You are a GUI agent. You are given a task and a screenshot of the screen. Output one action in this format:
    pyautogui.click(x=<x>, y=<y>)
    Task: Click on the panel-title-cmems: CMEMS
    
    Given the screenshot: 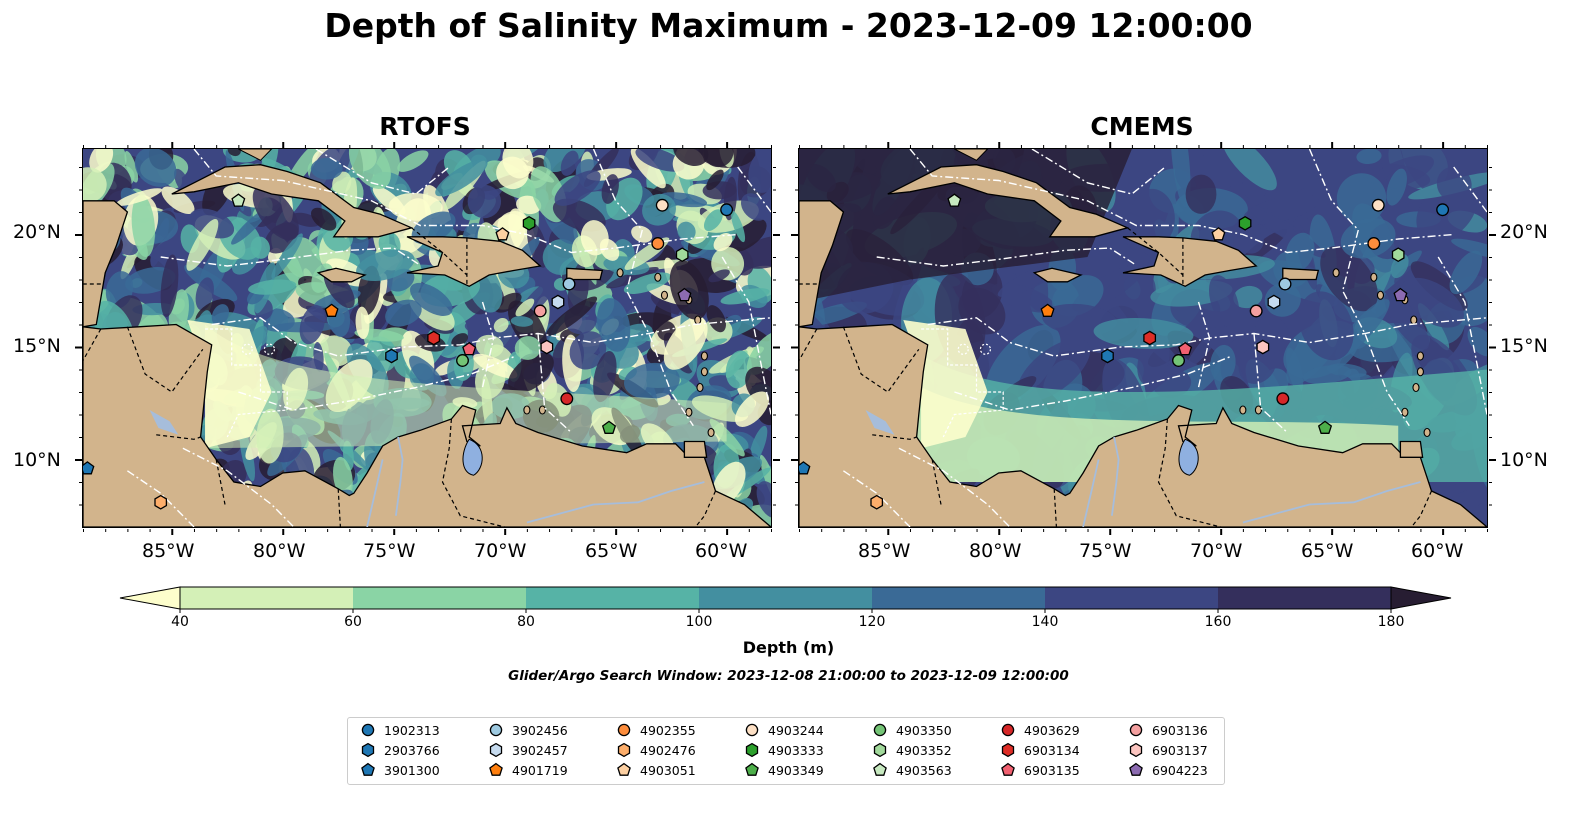 What is the action you would take?
    pyautogui.click(x=1142, y=126)
    